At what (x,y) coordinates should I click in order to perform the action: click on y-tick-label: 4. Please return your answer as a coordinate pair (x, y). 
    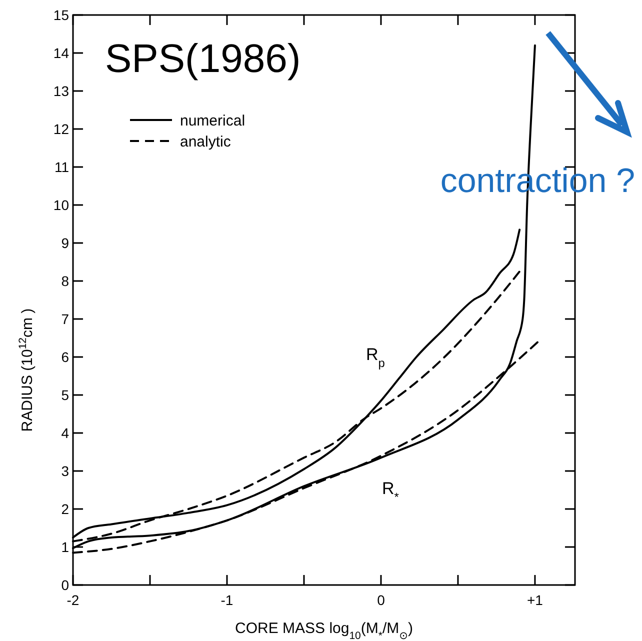
    Looking at the image, I should click on (65, 432).